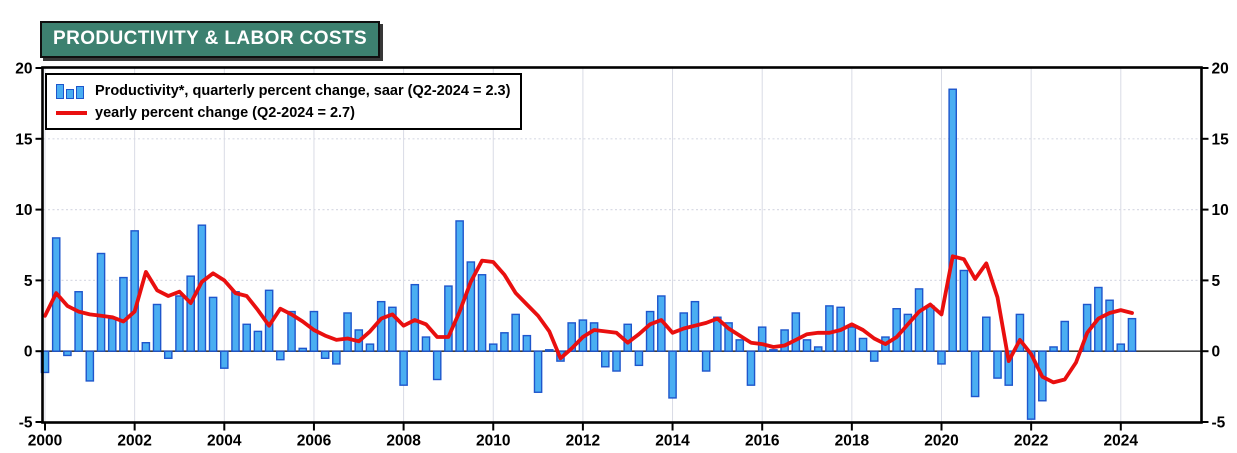 The image size is (1237, 453). What do you see at coordinates (1121, 347) in the screenshot?
I see `bar-q96` at bounding box center [1121, 347].